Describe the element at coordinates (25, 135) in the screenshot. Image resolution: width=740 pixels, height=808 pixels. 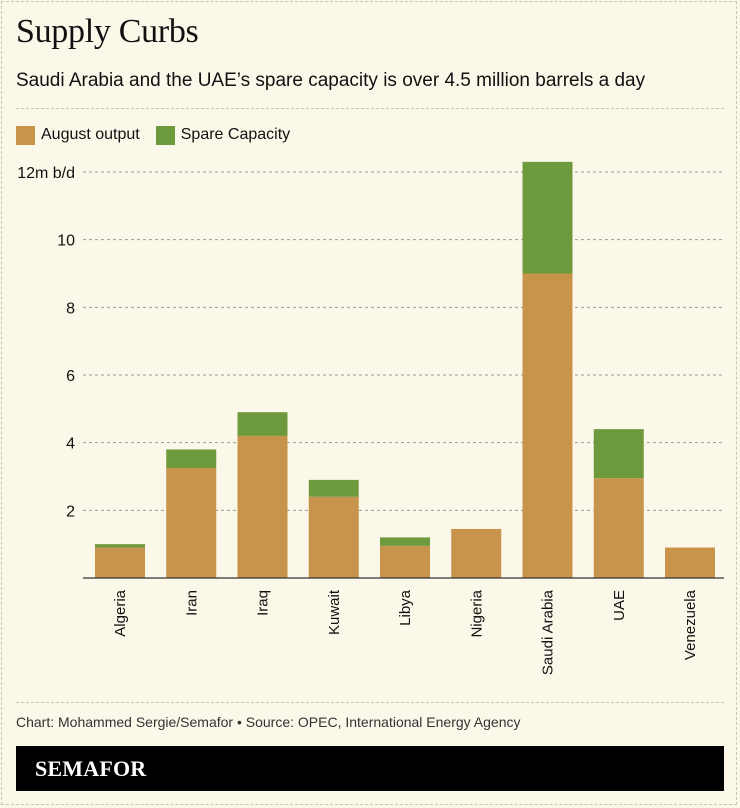
I see `legend-swatch-output` at that location.